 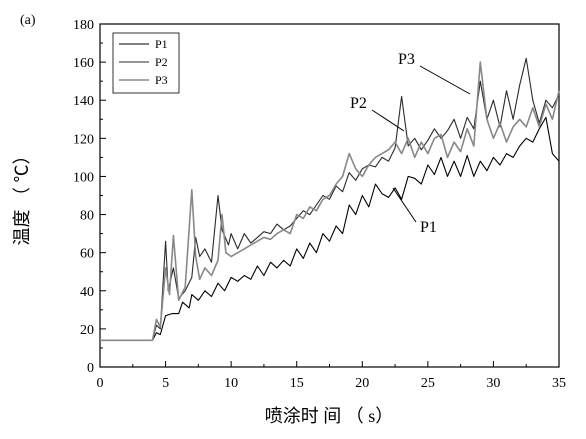 What do you see at coordinates (90, 368) in the screenshot?
I see `y-tick-label: 0` at bounding box center [90, 368].